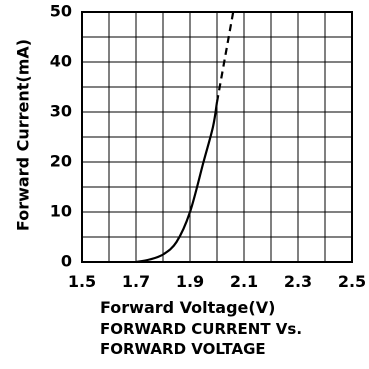  What do you see at coordinates (136, 281) in the screenshot?
I see `x-tick-label: 1.7` at bounding box center [136, 281].